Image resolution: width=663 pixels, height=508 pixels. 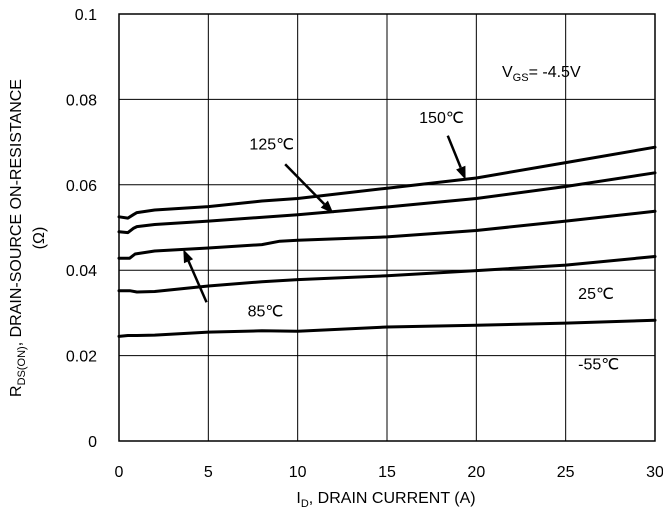 I want to click on condition-rest: = -4.5V, so click(x=555, y=72).